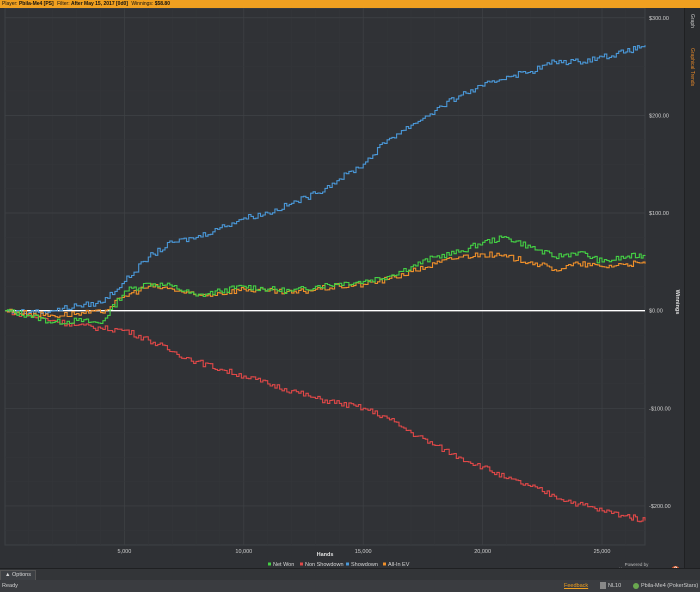 The width and height of the screenshot is (700, 592). I want to click on stake-indicator: NL10, so click(610, 586).